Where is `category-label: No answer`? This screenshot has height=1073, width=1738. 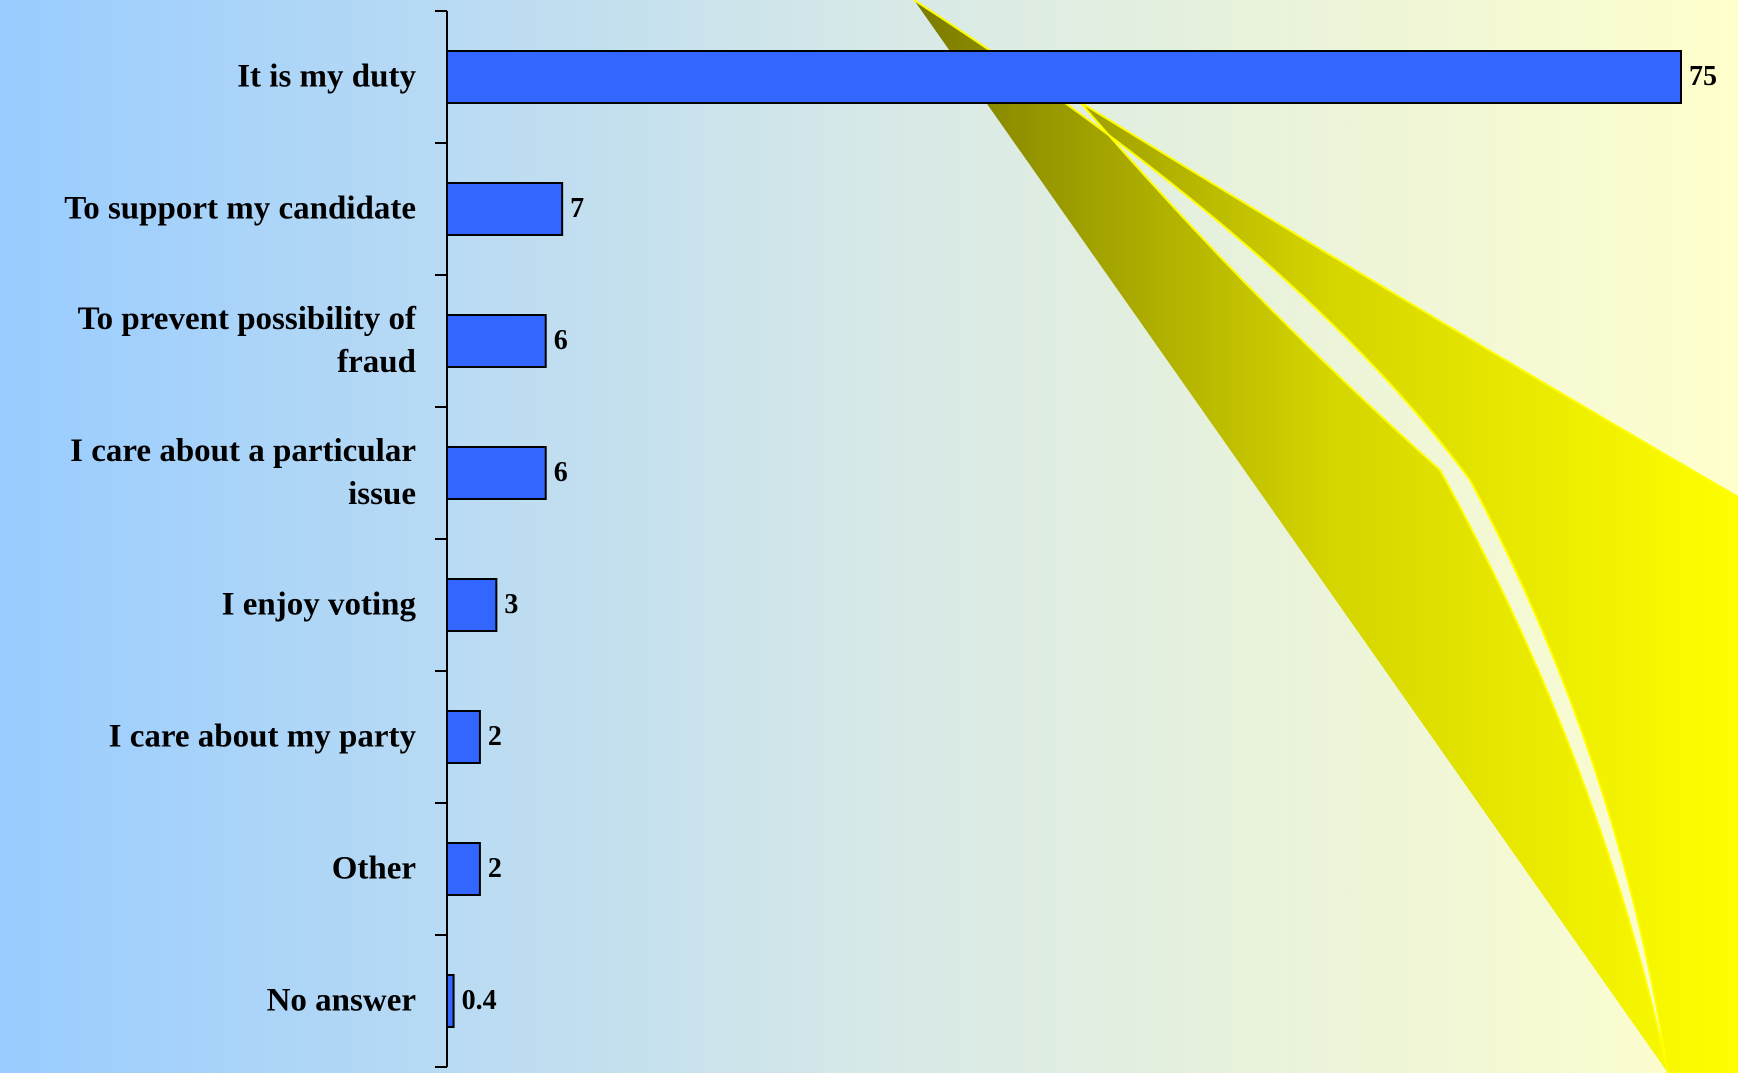 category-label: No answer is located at coordinates (341, 1000).